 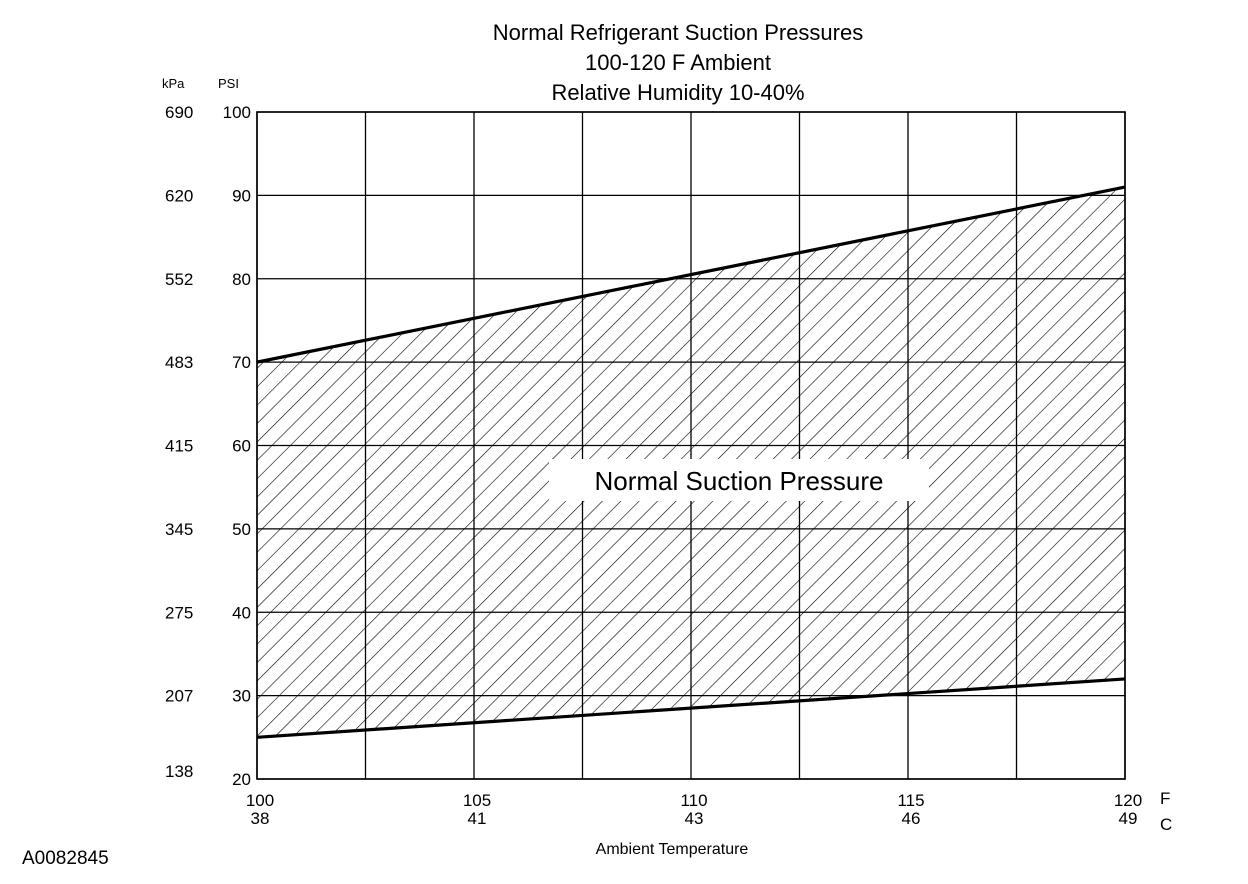 What do you see at coordinates (241, 279) in the screenshot?
I see `y-tick-psi: 80` at bounding box center [241, 279].